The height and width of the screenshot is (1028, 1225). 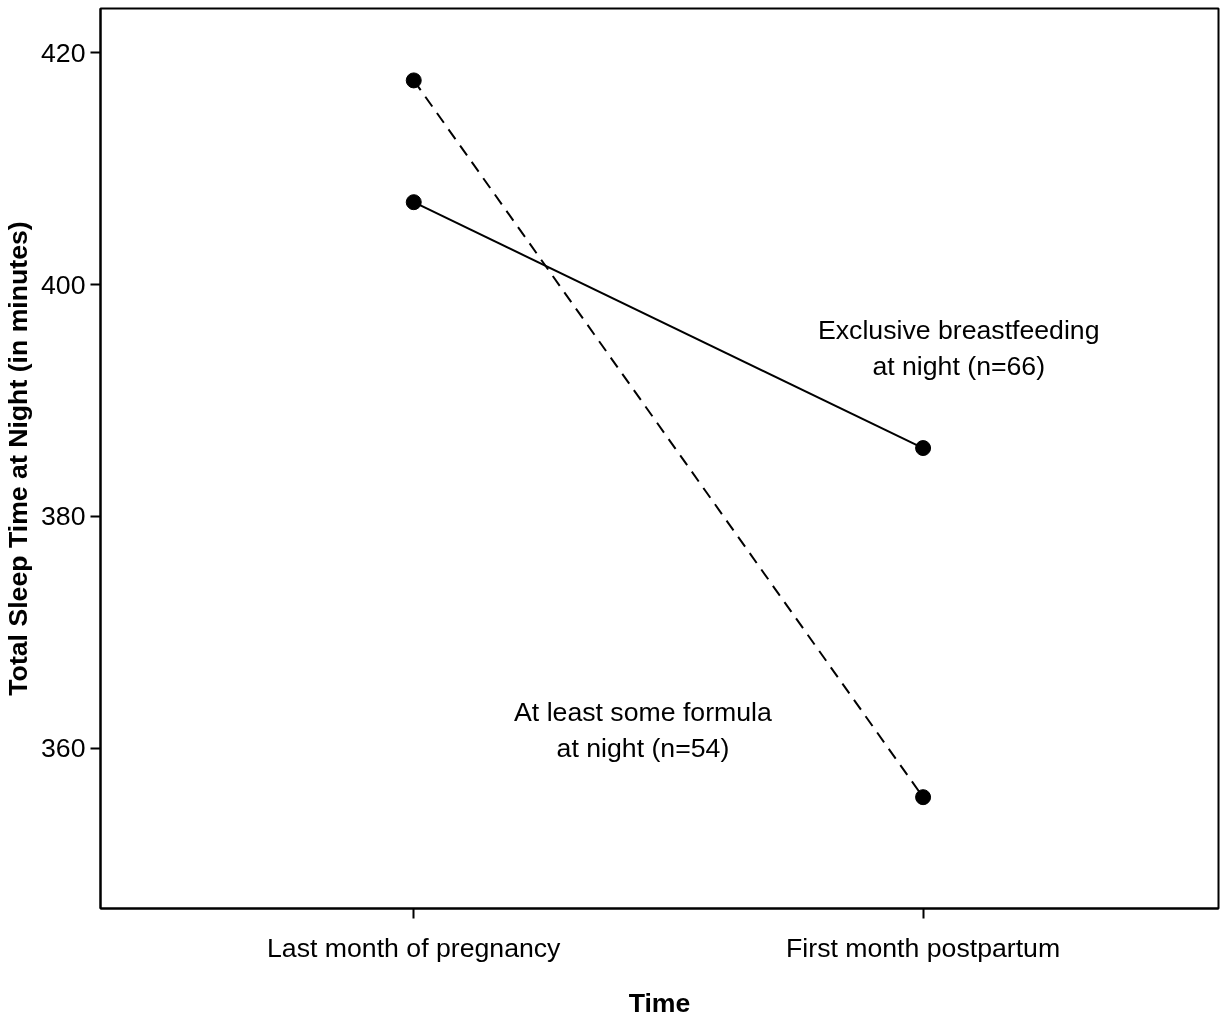 What do you see at coordinates (63, 748) in the screenshot?
I see `y-tick-label: 360` at bounding box center [63, 748].